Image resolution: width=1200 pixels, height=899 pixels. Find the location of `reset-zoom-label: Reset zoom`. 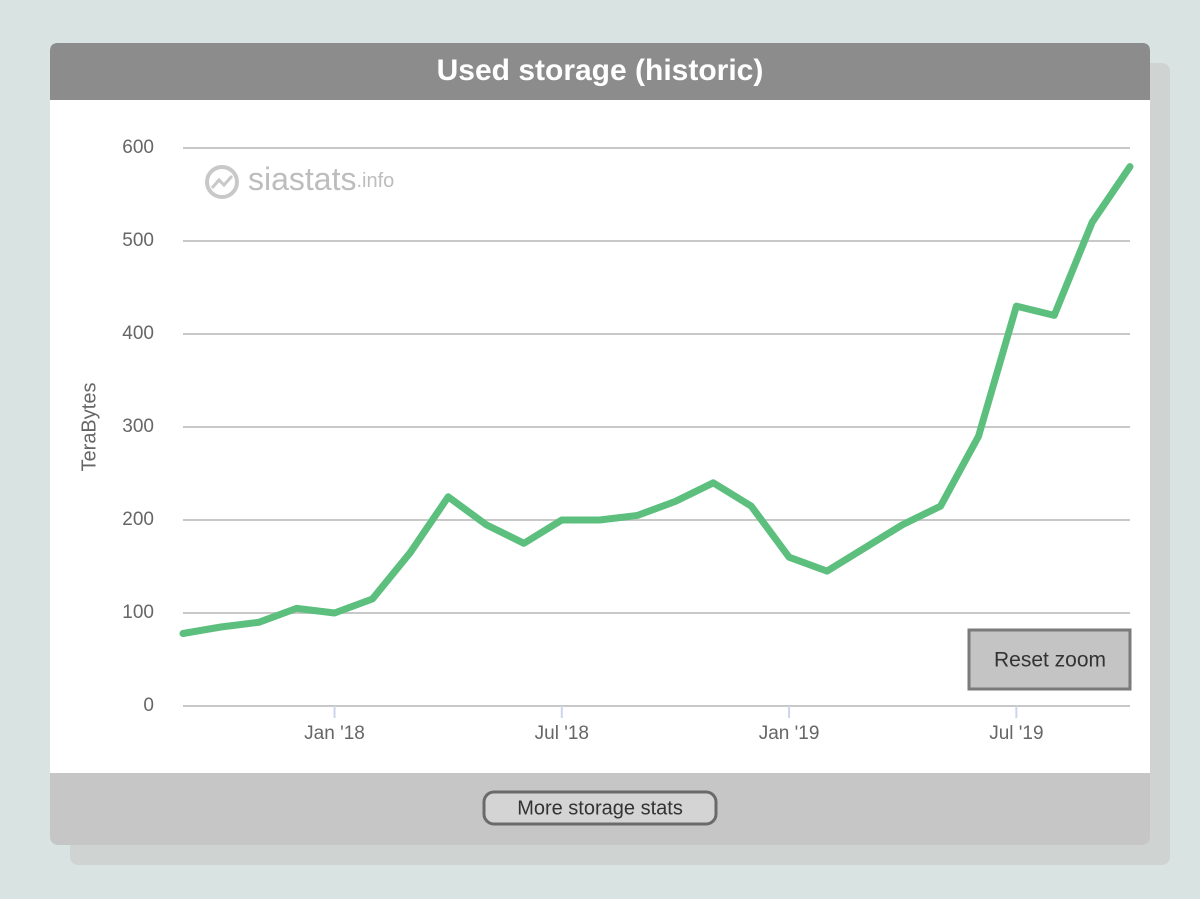

reset-zoom-label: Reset zoom is located at coordinates (1050, 660).